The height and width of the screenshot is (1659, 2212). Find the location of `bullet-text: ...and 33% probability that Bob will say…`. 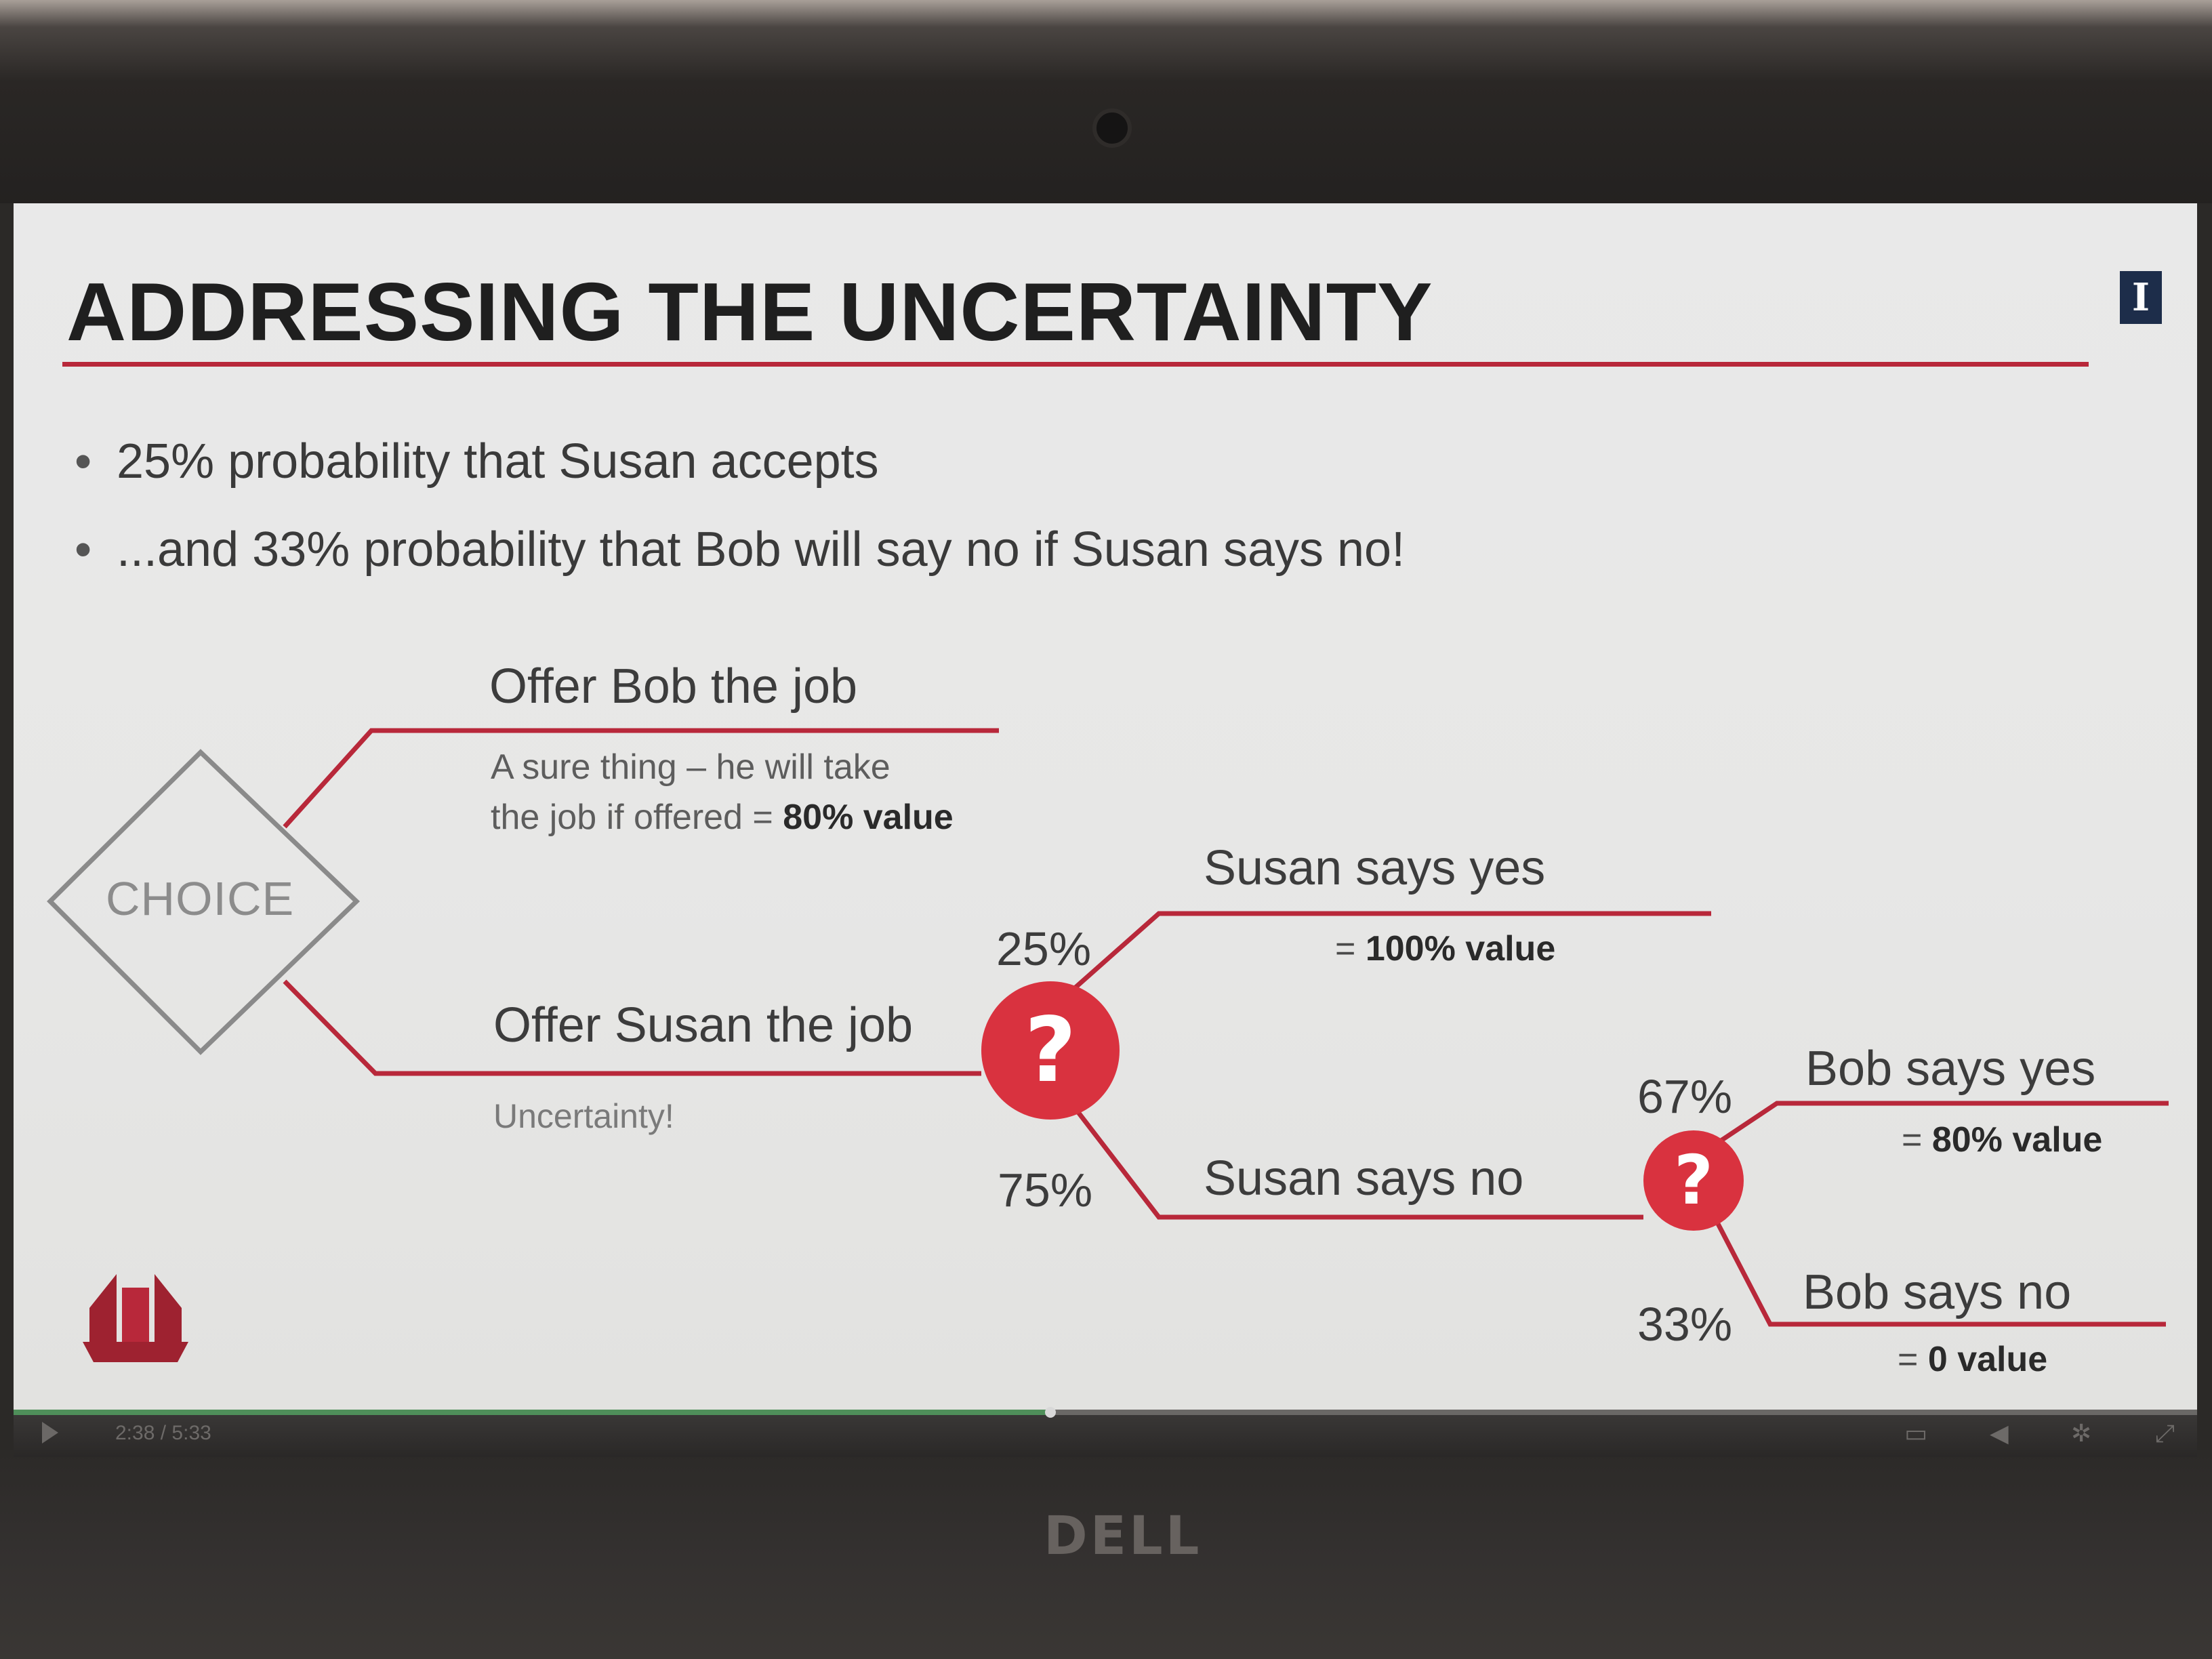

bullet-text: ...and 33% probability that Bob will say… is located at coordinates (761, 550).